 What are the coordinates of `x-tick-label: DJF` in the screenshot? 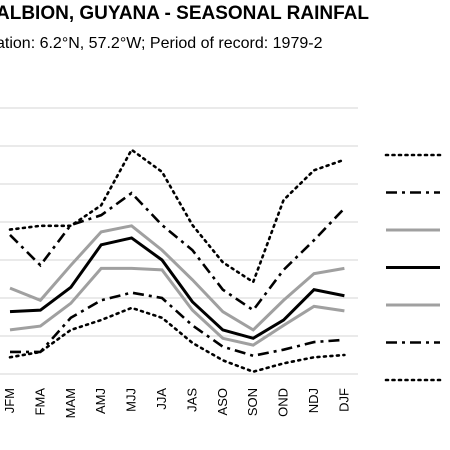 It's located at (343, 400).